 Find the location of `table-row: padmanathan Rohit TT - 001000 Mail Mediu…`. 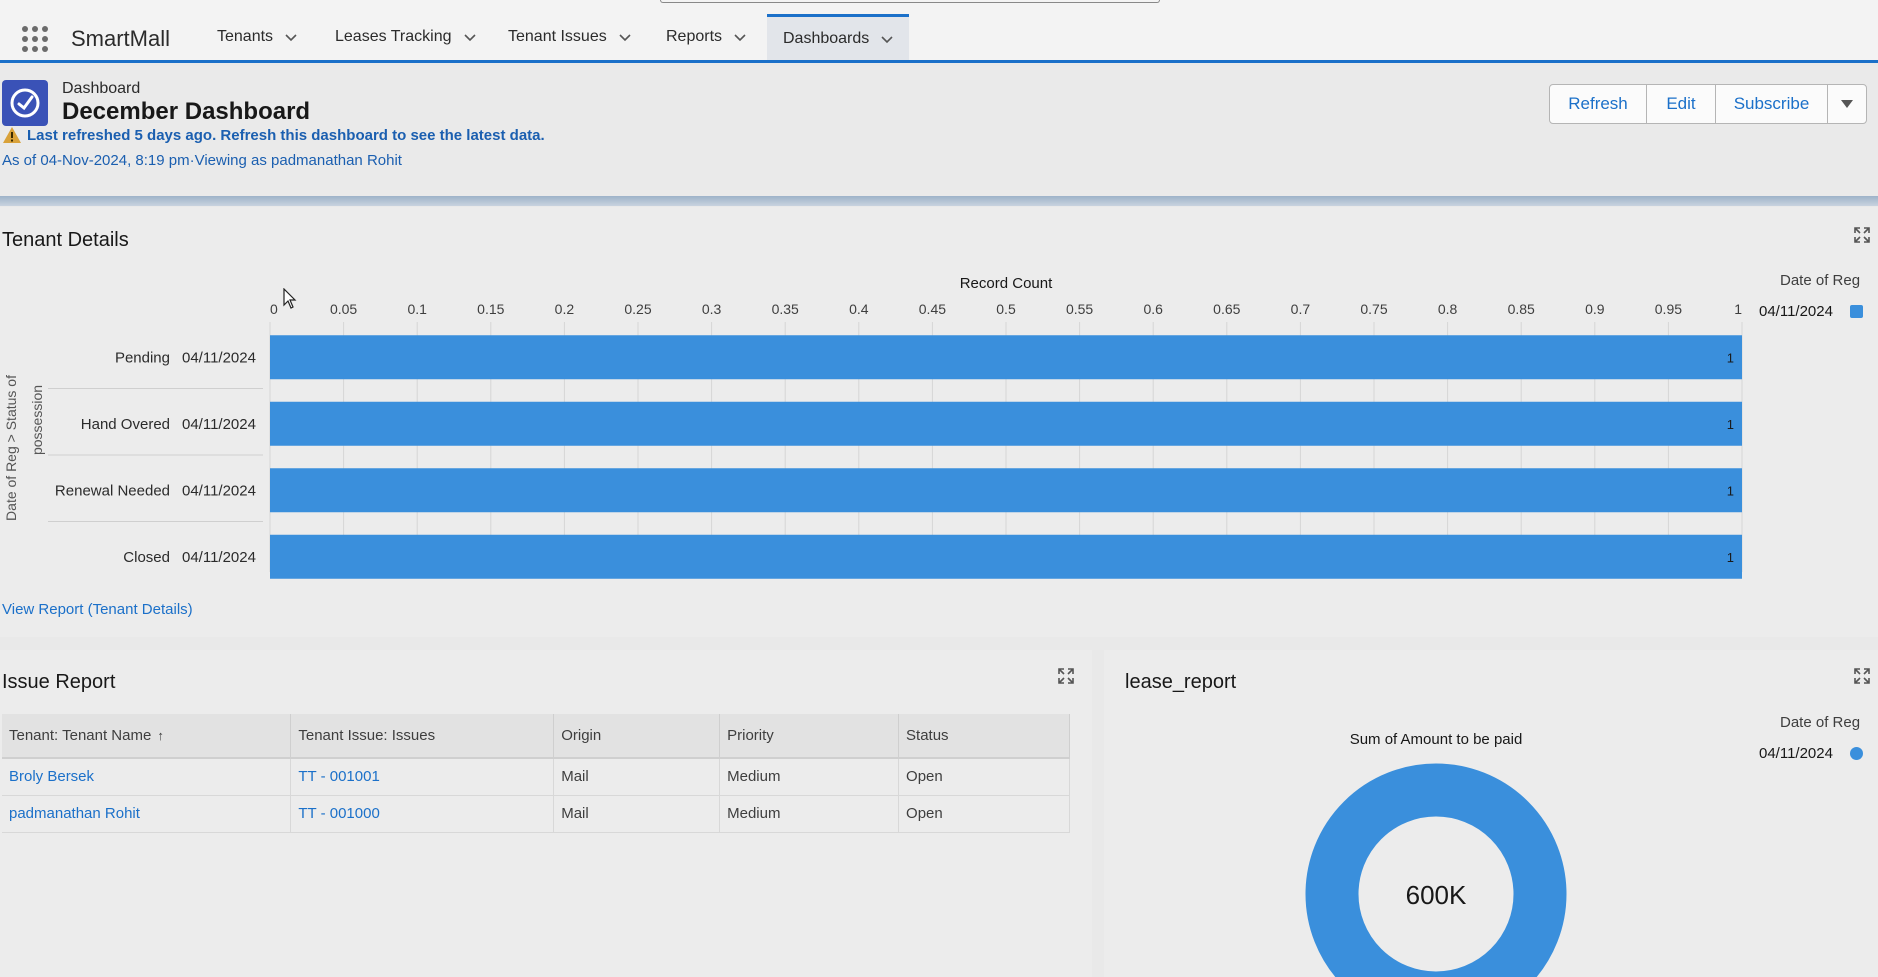

table-row: padmanathan Rohit TT - 001000 Mail Mediu… is located at coordinates (536, 814).